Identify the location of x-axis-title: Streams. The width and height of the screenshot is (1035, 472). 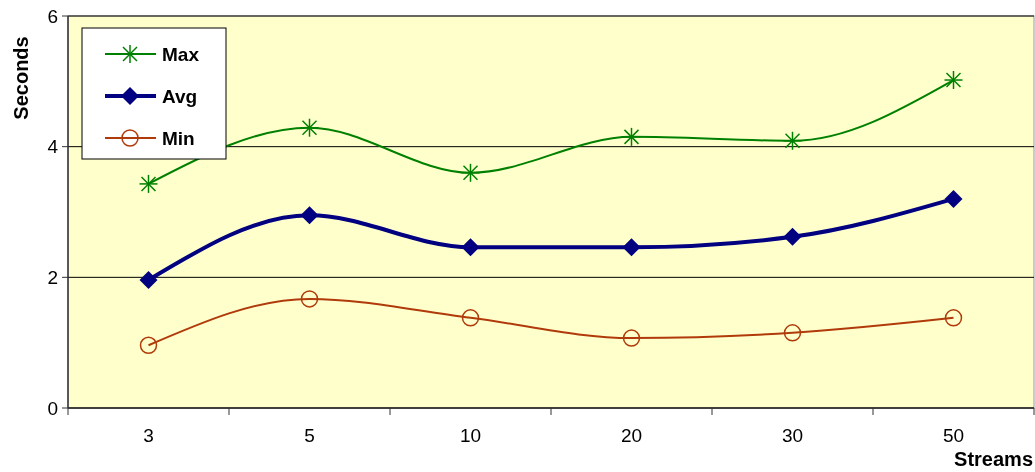
(993, 459).